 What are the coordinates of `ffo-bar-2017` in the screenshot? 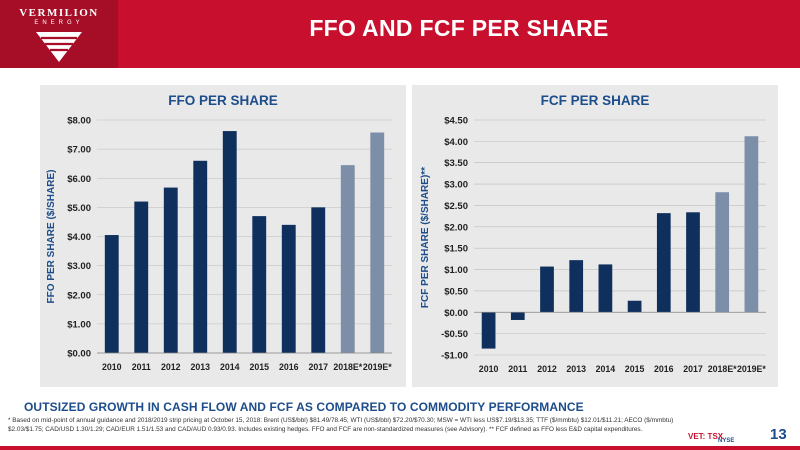 It's located at (318, 280).